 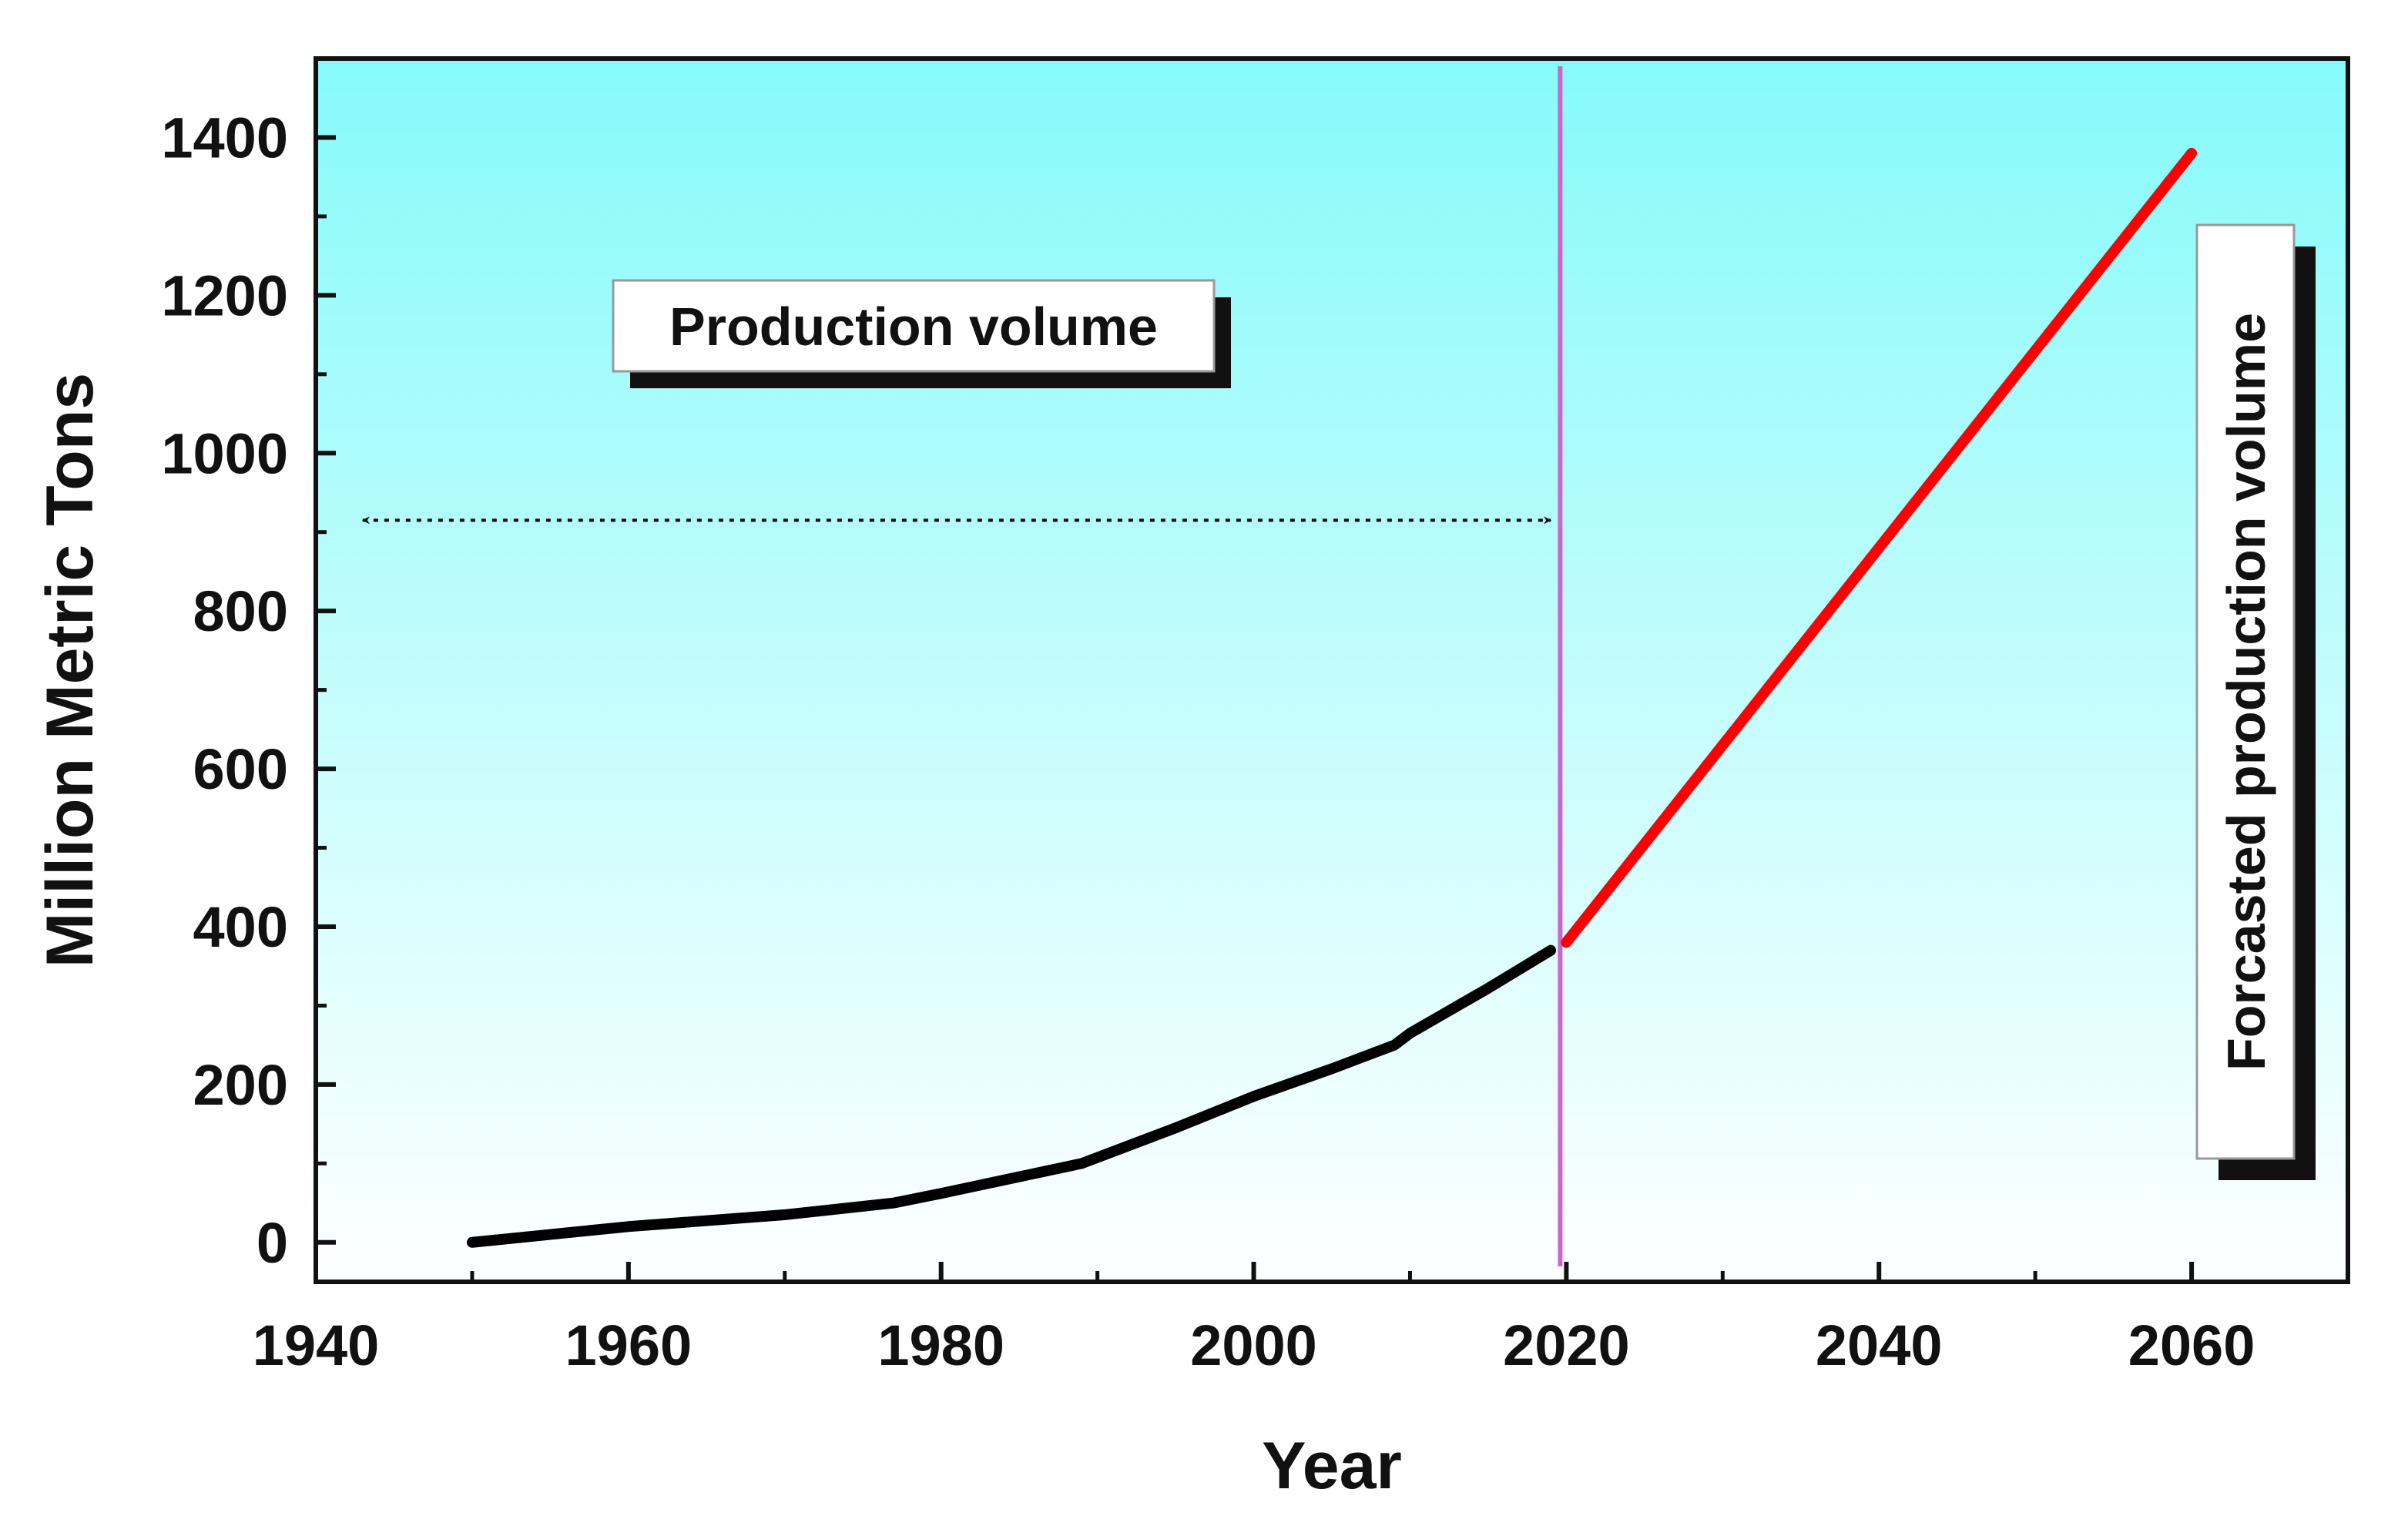 What do you see at coordinates (224, 138) in the screenshot?
I see `y-tick-label: 1400` at bounding box center [224, 138].